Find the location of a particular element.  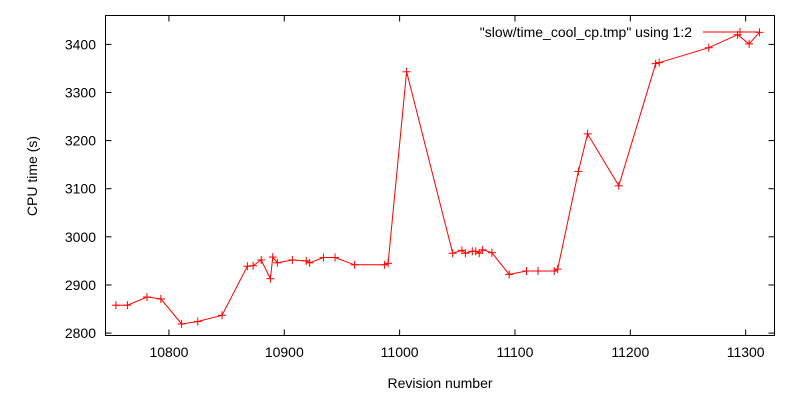

x-tick-label: 11300 is located at coordinates (746, 352).